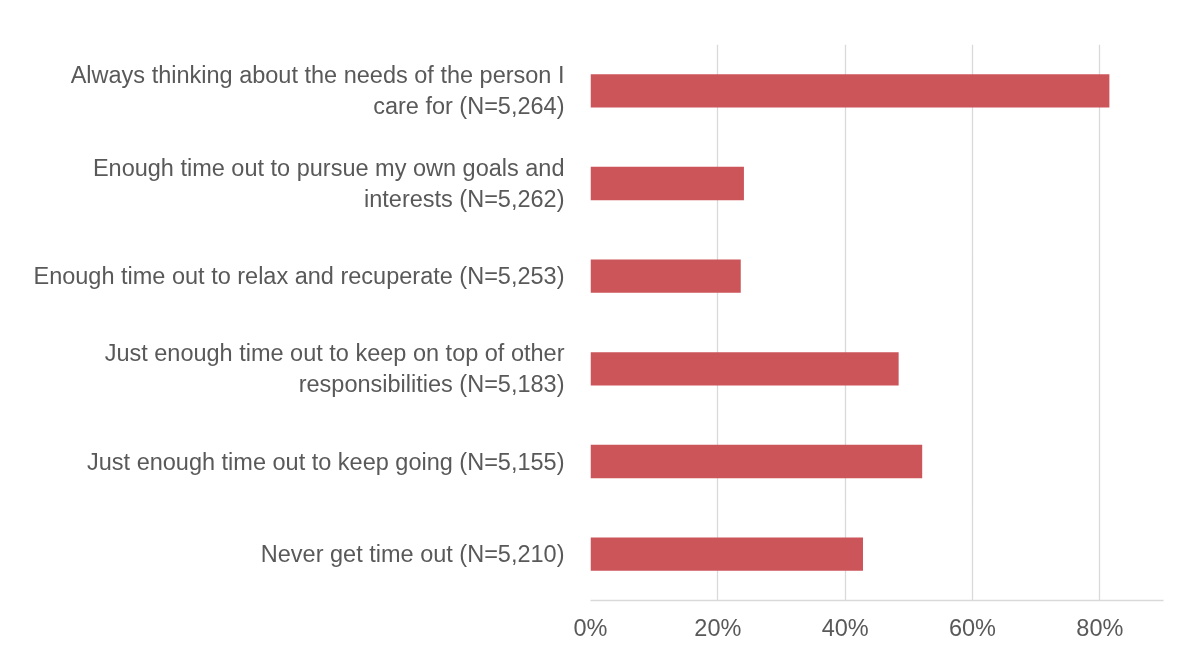 The height and width of the screenshot is (648, 1198). What do you see at coordinates (590, 627) in the screenshot?
I see `x-tick-label: 0%` at bounding box center [590, 627].